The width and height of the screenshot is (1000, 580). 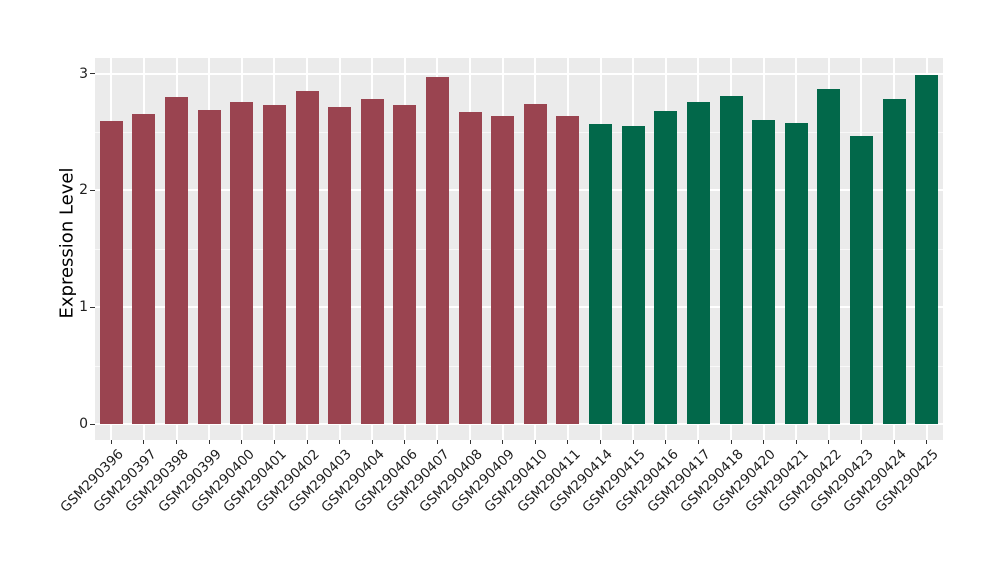 I want to click on bar-GSM290424, so click(x=894, y=261).